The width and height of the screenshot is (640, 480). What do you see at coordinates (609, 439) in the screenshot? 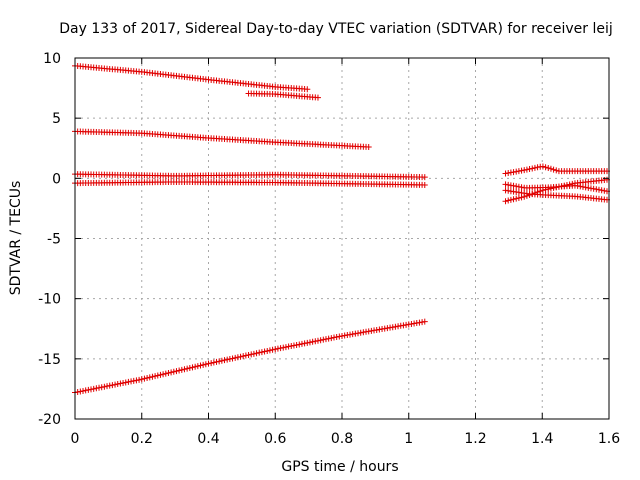
I see `x-tick-label: 1.6` at bounding box center [609, 439].